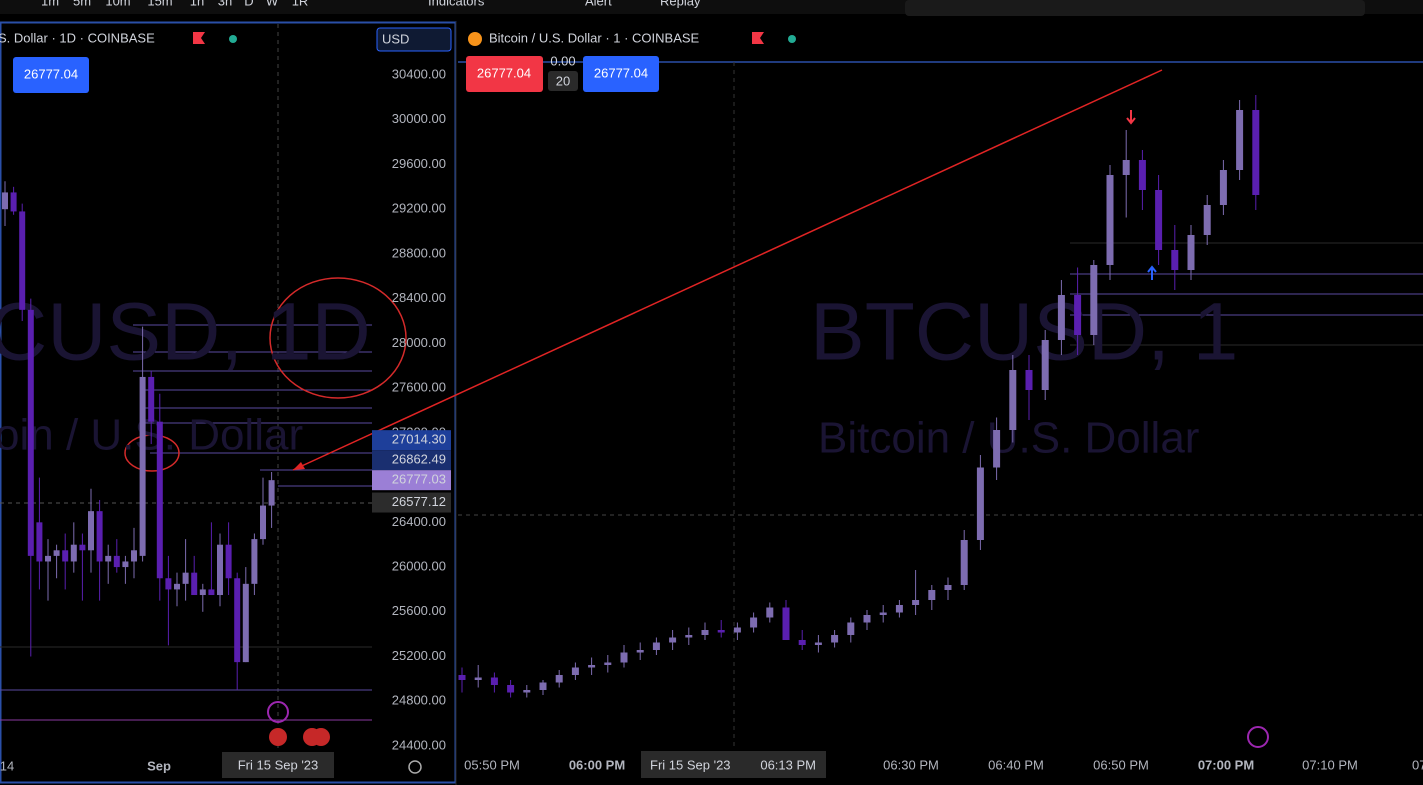 The image size is (1423, 785). What do you see at coordinates (598, 4) in the screenshot?
I see `toolbar-button: Alert` at bounding box center [598, 4].